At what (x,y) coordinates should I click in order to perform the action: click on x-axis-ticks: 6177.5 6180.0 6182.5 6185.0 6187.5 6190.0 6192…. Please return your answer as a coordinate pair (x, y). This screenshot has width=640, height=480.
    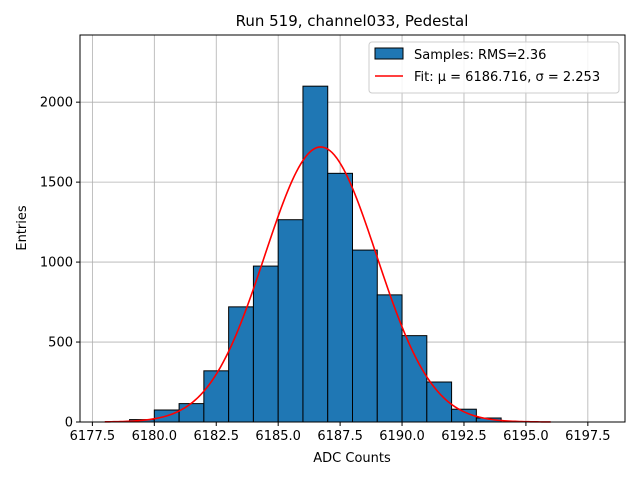
    Looking at the image, I should click on (340, 433).